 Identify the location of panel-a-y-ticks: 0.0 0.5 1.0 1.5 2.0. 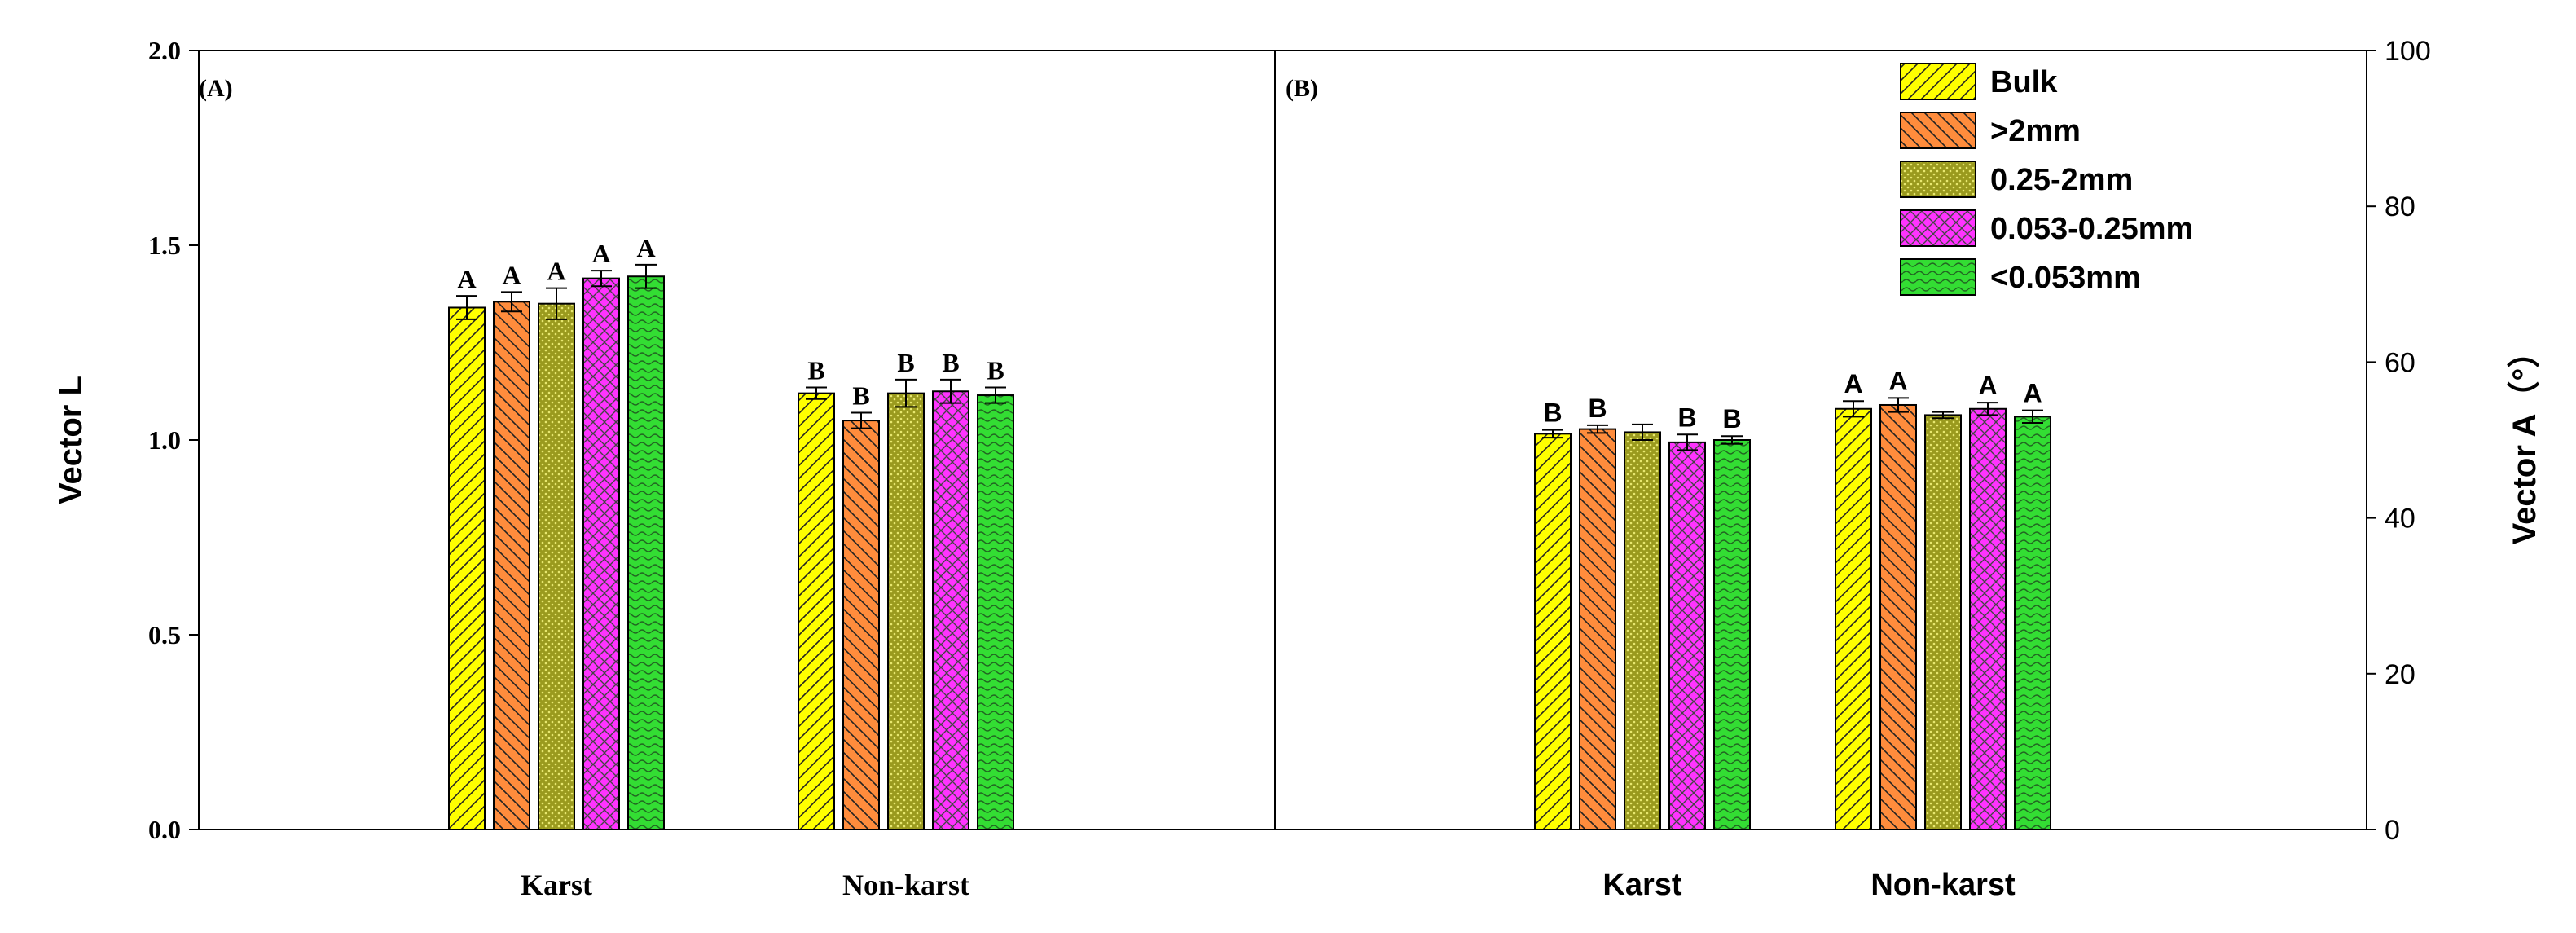
(173, 440).